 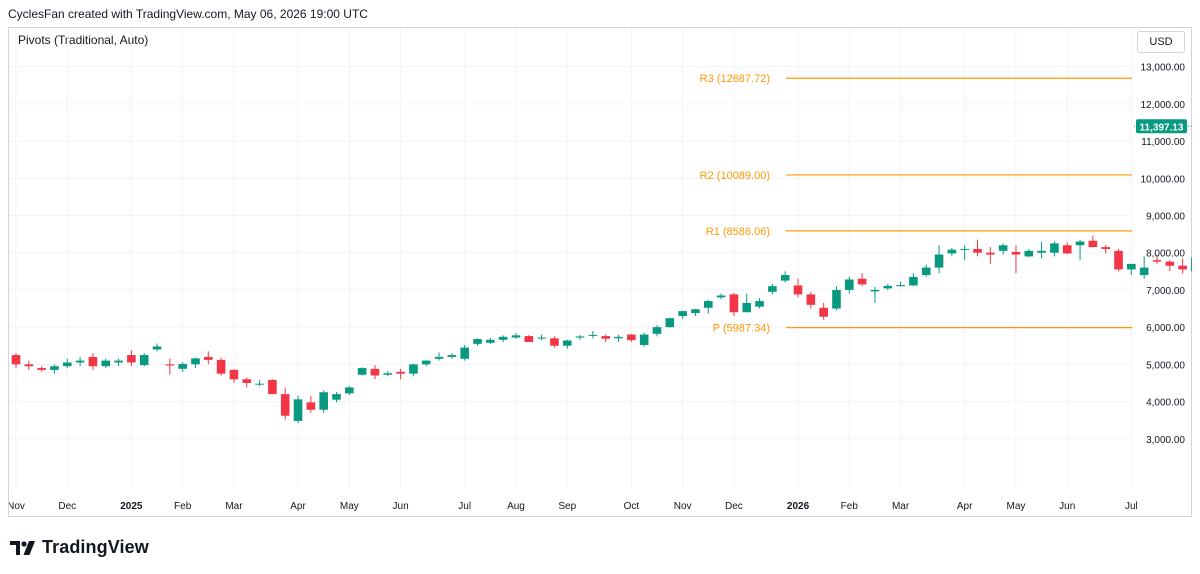 I want to click on price-tick-label: 8,000.00, so click(x=1165, y=254).